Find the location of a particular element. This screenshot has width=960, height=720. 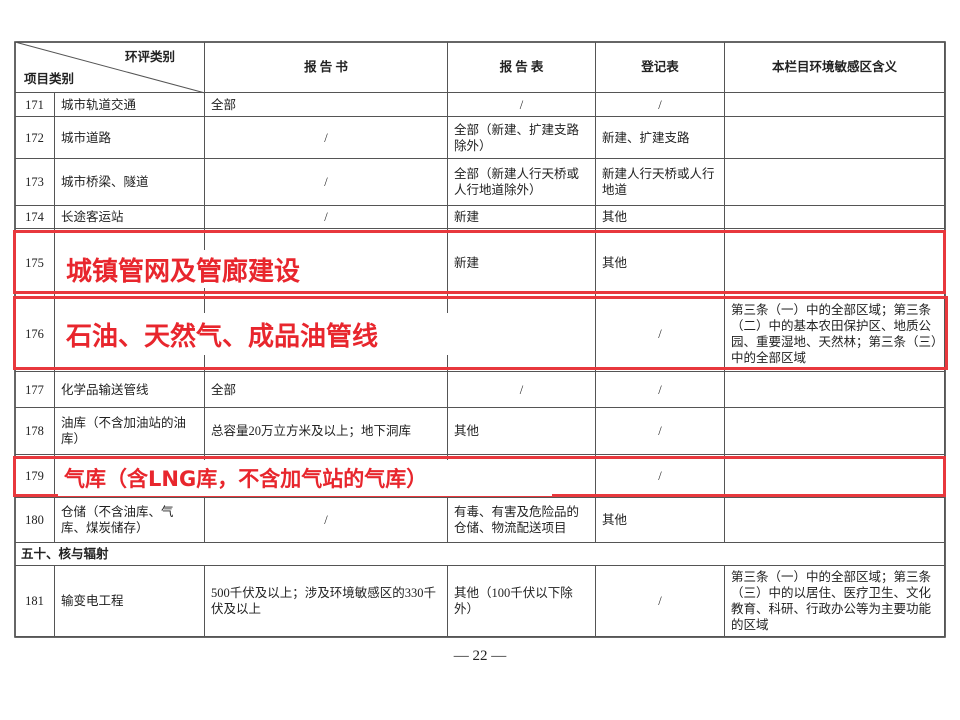

table-cell: 全部（新建、扩建支路除外） is located at coordinates (522, 138).